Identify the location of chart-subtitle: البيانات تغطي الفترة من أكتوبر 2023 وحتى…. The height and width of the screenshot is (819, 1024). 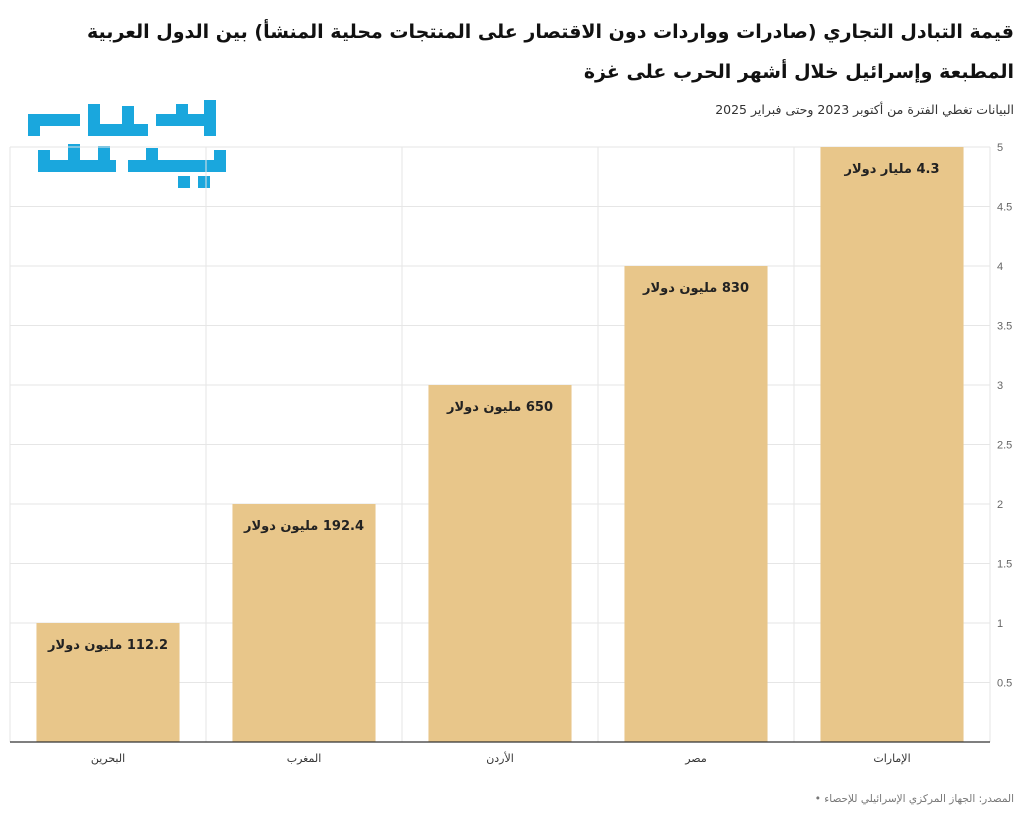
(864, 109).